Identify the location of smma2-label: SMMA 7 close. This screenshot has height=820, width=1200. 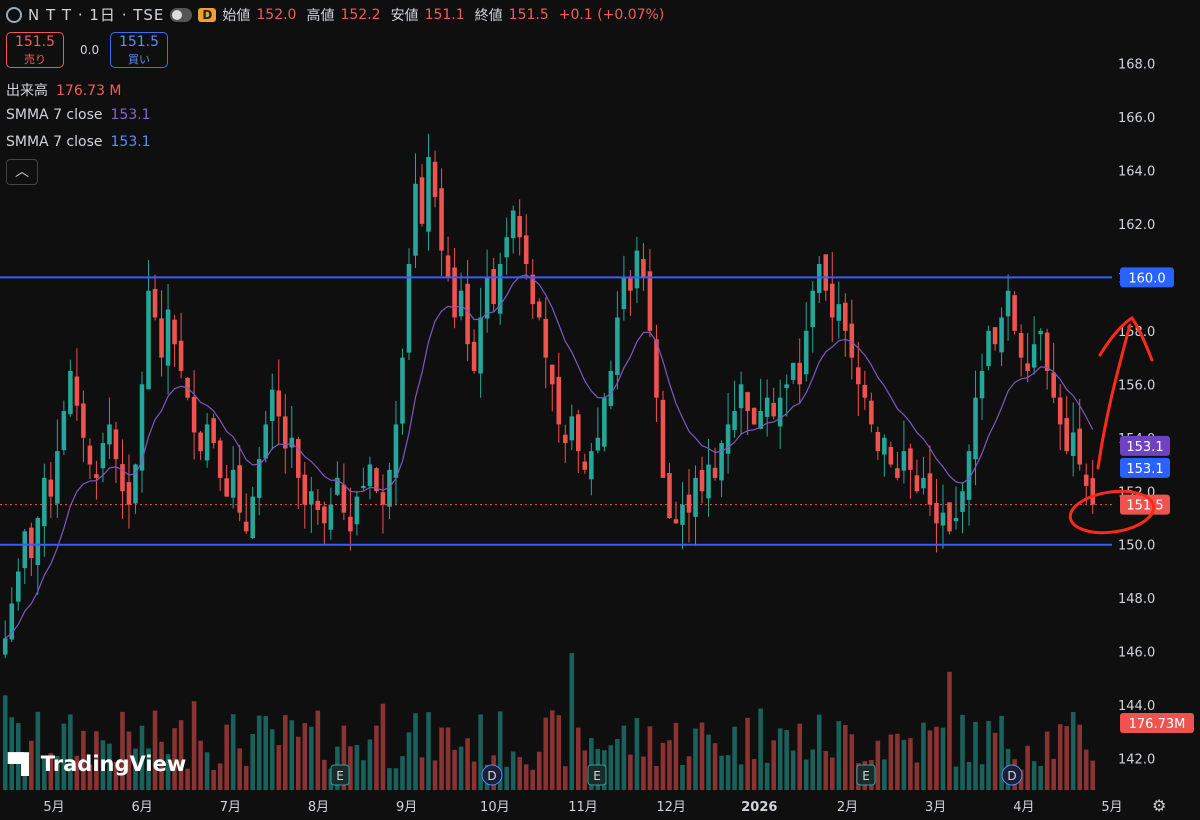
(54, 142).